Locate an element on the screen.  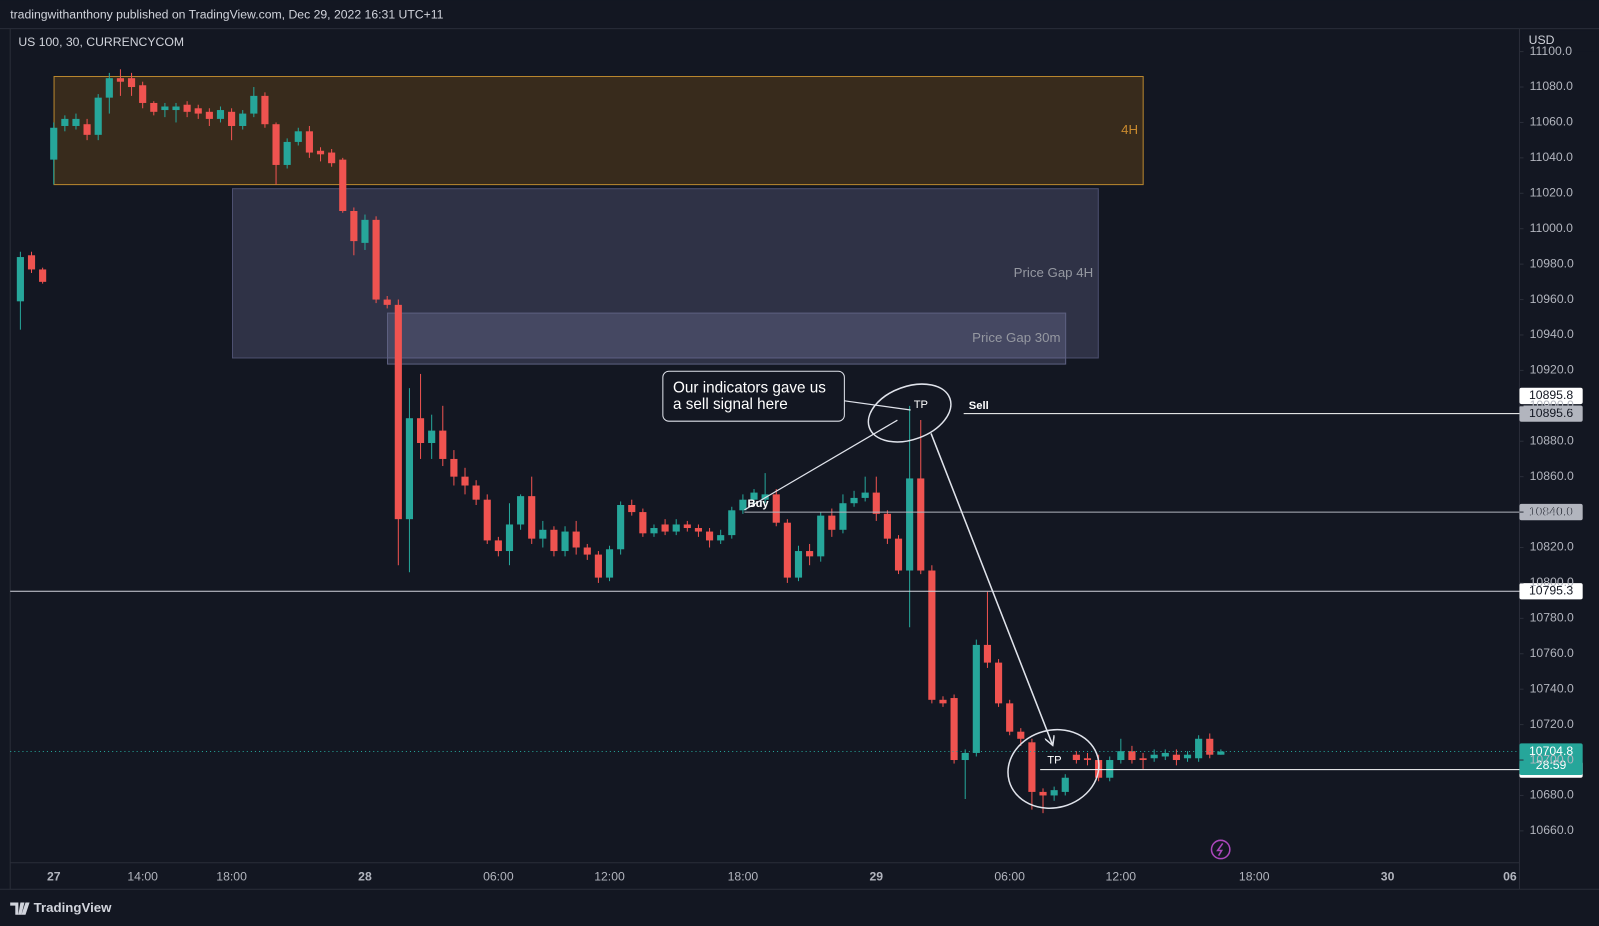
y-tick-label: 10760.0 is located at coordinates (1552, 653).